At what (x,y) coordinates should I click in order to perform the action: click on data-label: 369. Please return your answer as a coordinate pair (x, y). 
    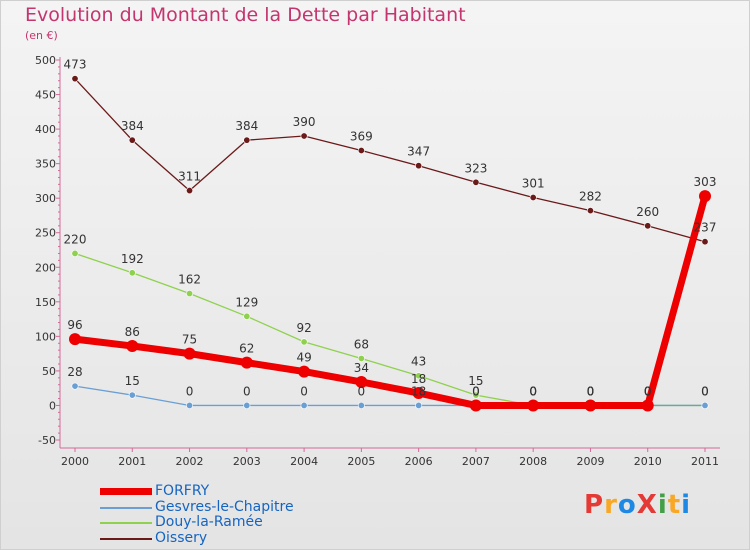
    Looking at the image, I should click on (361, 137).